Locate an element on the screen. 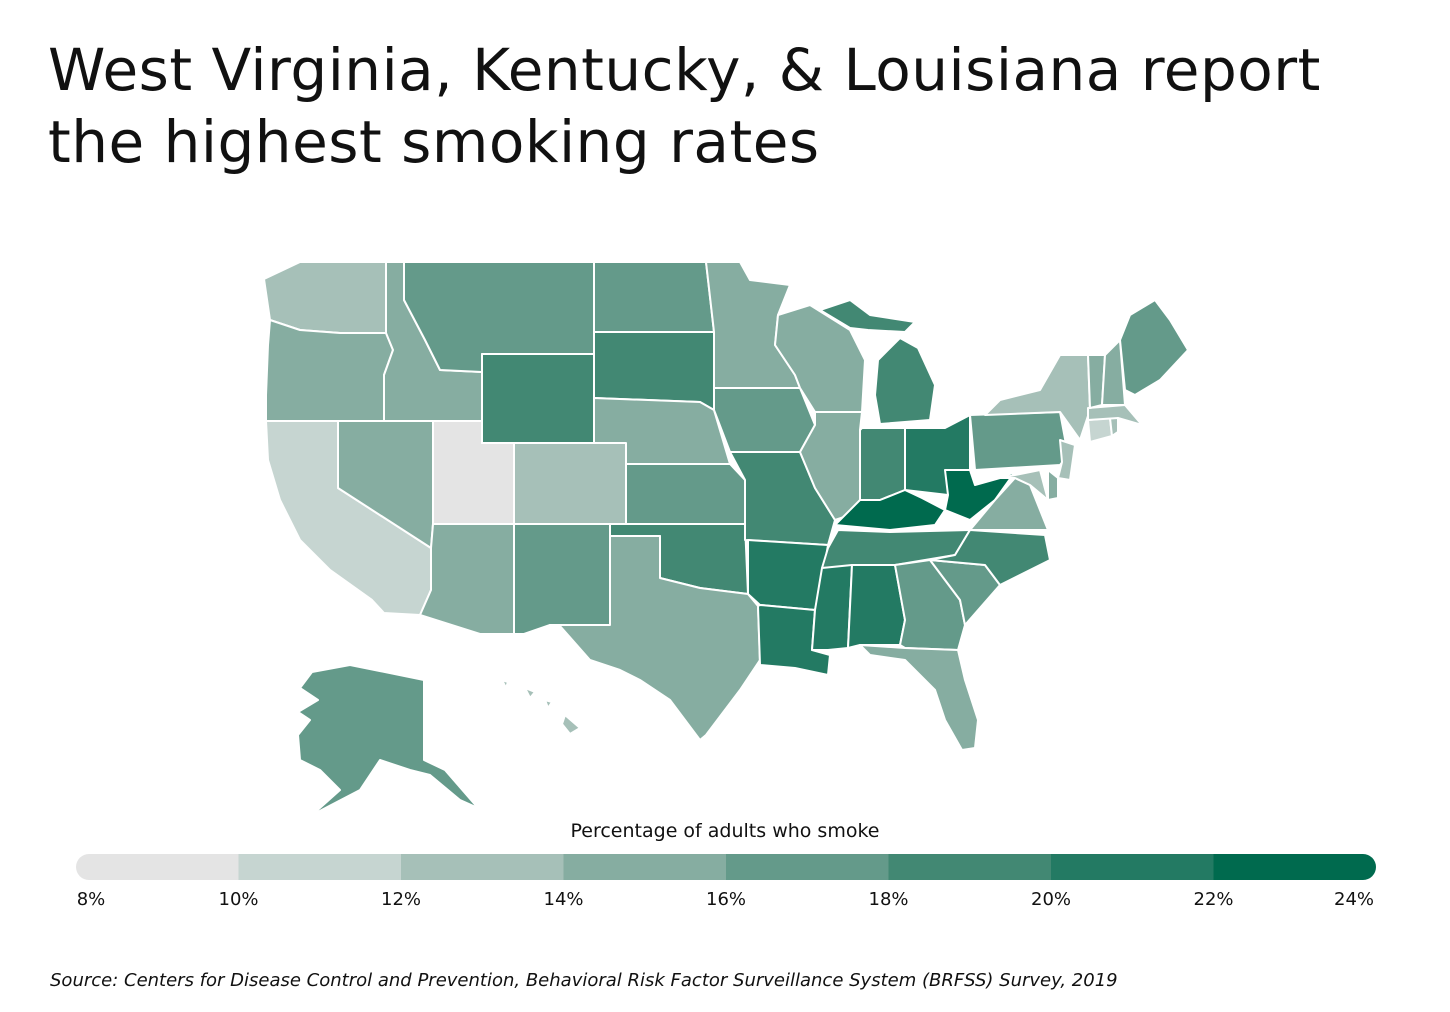 This screenshot has height=1012, width=1450. state-colorado is located at coordinates (570, 483).